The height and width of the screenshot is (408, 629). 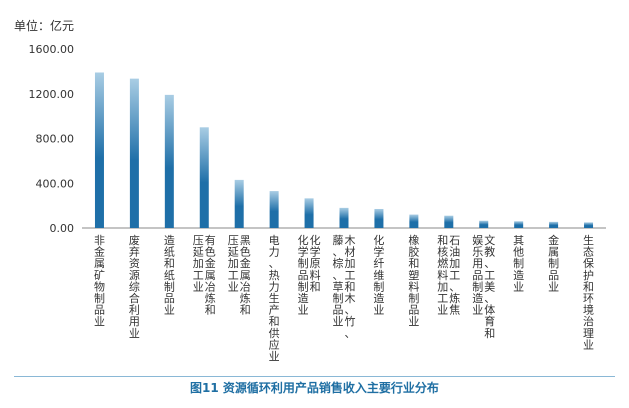 I want to click on svg-text: 草, so click(x=338, y=286).